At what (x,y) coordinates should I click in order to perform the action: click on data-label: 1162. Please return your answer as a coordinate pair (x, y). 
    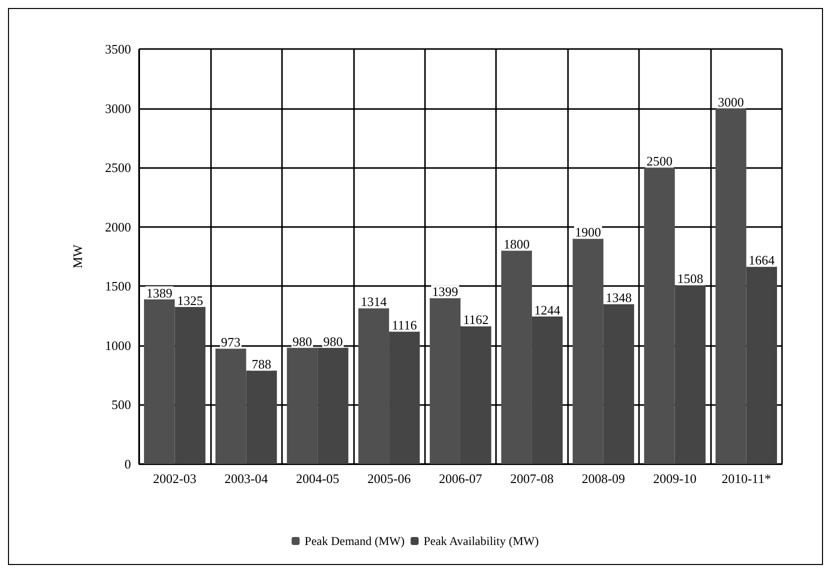
    Looking at the image, I should click on (476, 320).